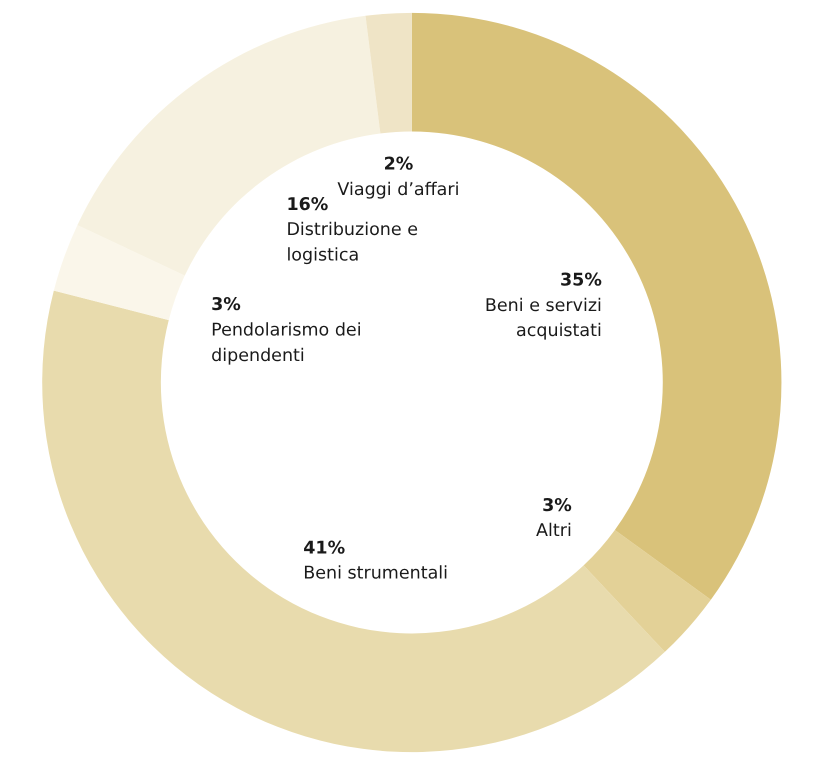  Describe the element at coordinates (324, 548) in the screenshot. I see `data-label: 41%` at that location.